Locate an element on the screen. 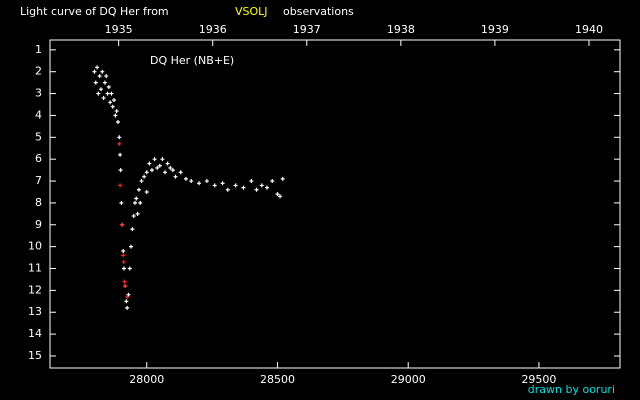  y-tick-label: 10 is located at coordinates (35, 246).